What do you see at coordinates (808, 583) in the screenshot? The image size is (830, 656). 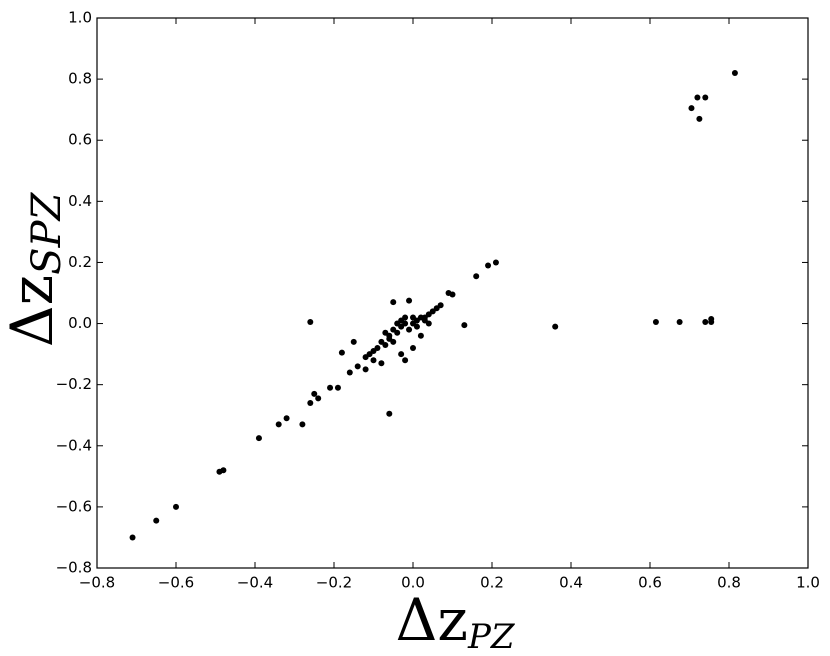 I see `x-tick-label: 1.0` at bounding box center [808, 583].